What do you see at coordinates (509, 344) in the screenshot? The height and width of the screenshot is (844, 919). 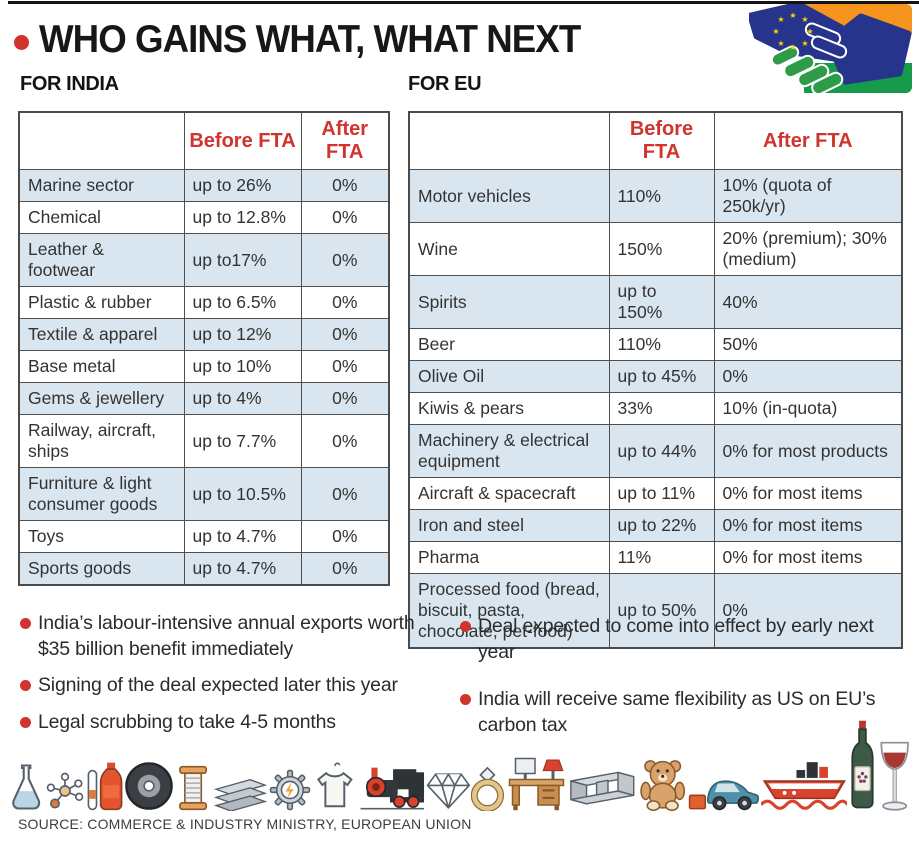 I see `category-cell: Beer` at bounding box center [509, 344].